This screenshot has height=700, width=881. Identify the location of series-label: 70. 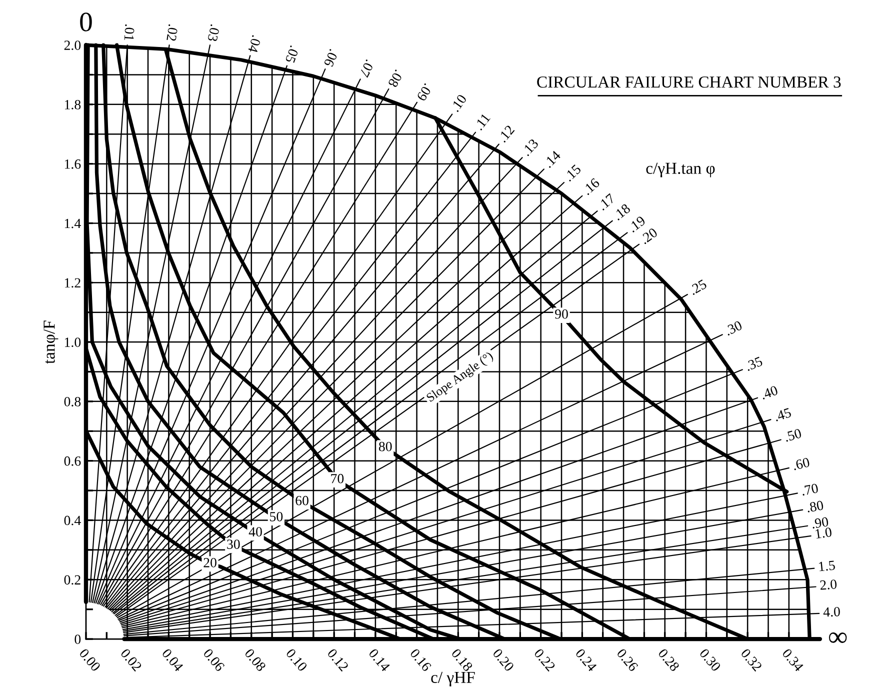
(337, 479).